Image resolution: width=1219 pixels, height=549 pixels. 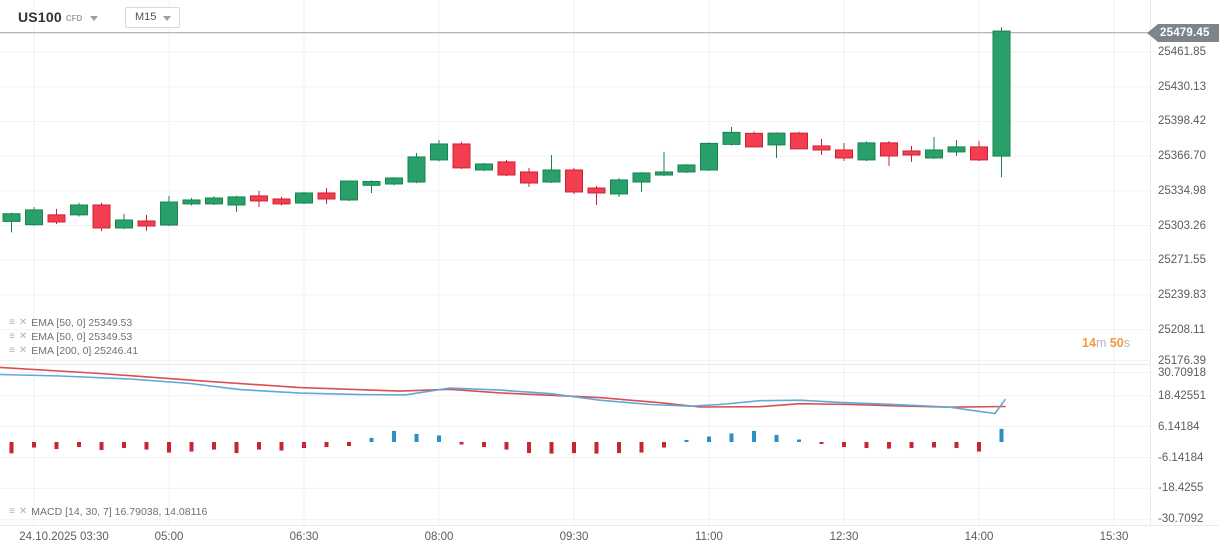 I want to click on countdown-seconds: 50, so click(x=1116, y=343).